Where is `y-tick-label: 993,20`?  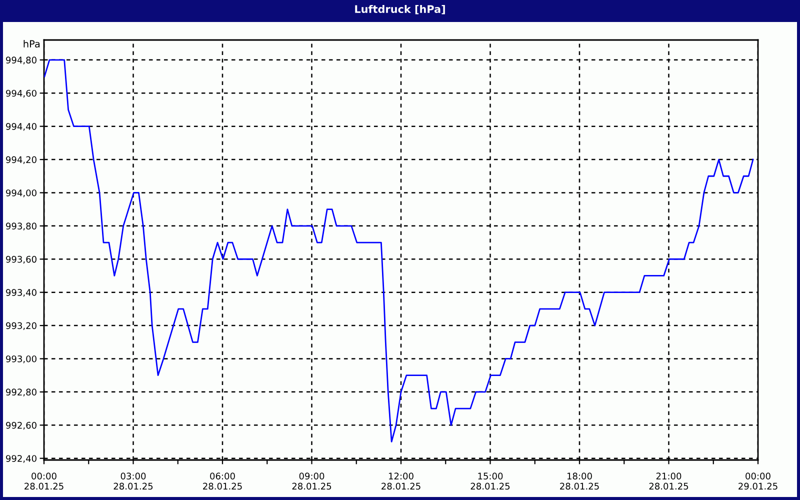
y-tick-label: 993,20 is located at coordinates (21, 326).